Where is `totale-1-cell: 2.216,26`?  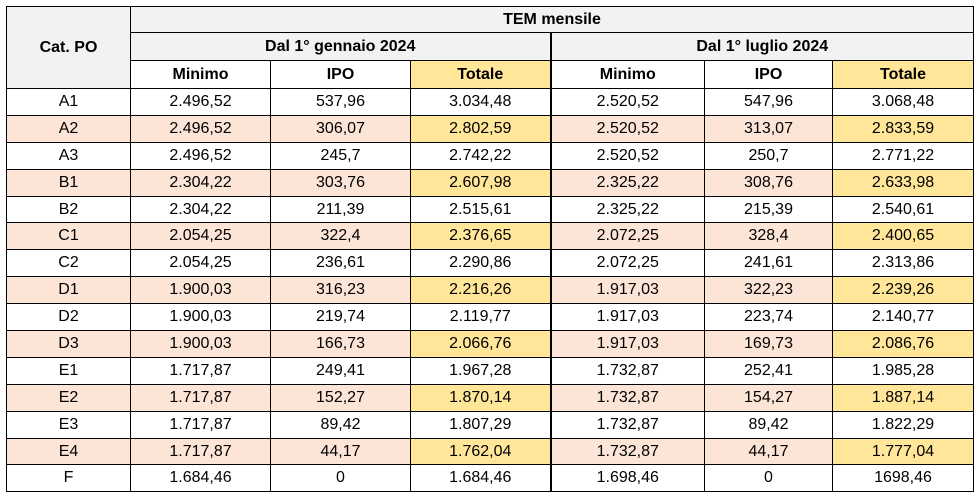
totale-1-cell: 2.216,26 is located at coordinates (480, 290).